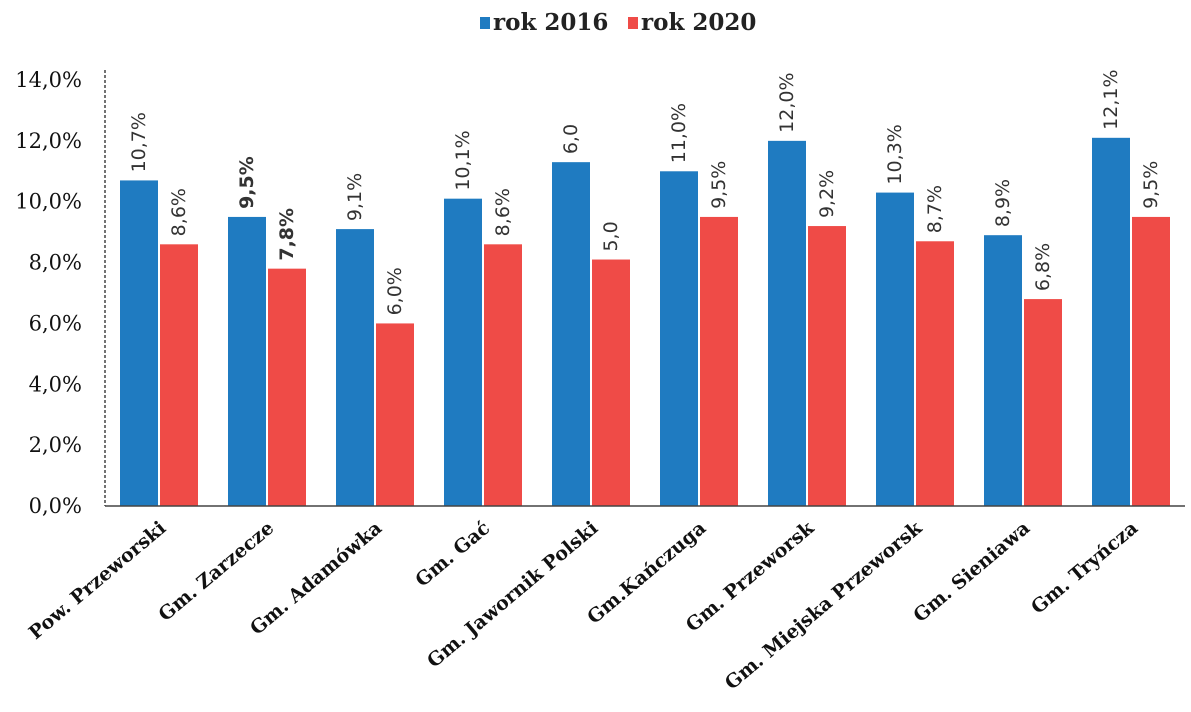 This screenshot has width=1191, height=712. What do you see at coordinates (287, 234) in the screenshot?
I see `data-label-2-2: 7,8%` at bounding box center [287, 234].